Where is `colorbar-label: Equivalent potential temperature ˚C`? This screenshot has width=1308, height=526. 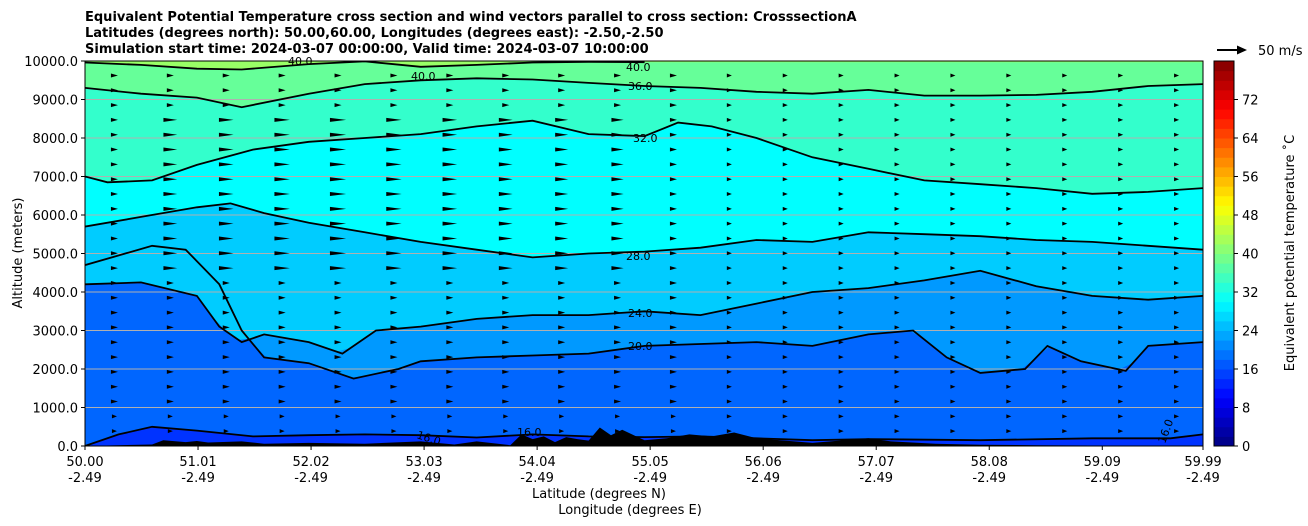 colorbar-label: Equivalent potential temperature ˚C is located at coordinates (1290, 253).